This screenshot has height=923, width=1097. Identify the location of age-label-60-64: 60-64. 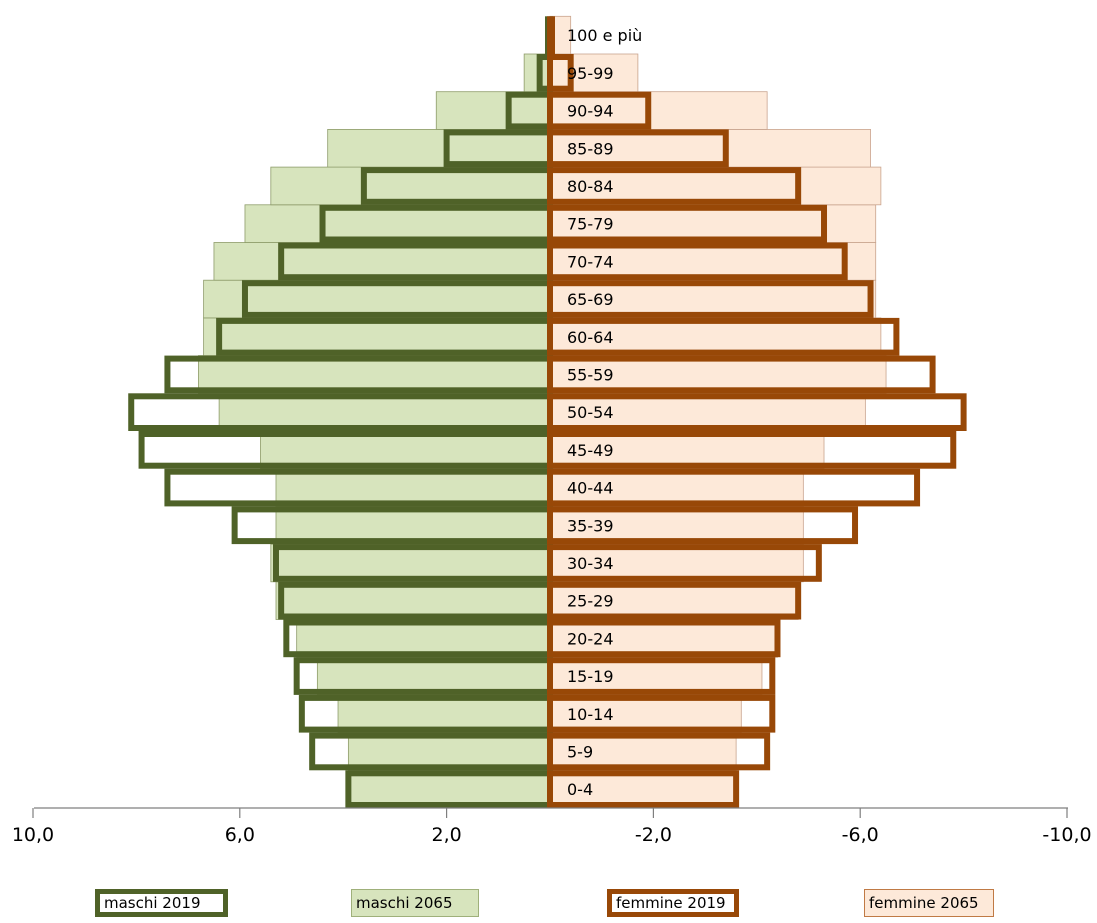
(590, 337).